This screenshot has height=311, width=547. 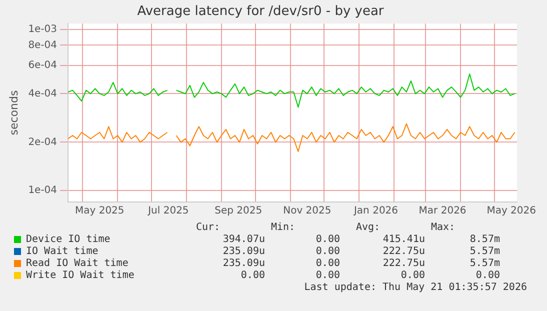 I want to click on x-tick-label: Nov 2025, so click(x=307, y=211).